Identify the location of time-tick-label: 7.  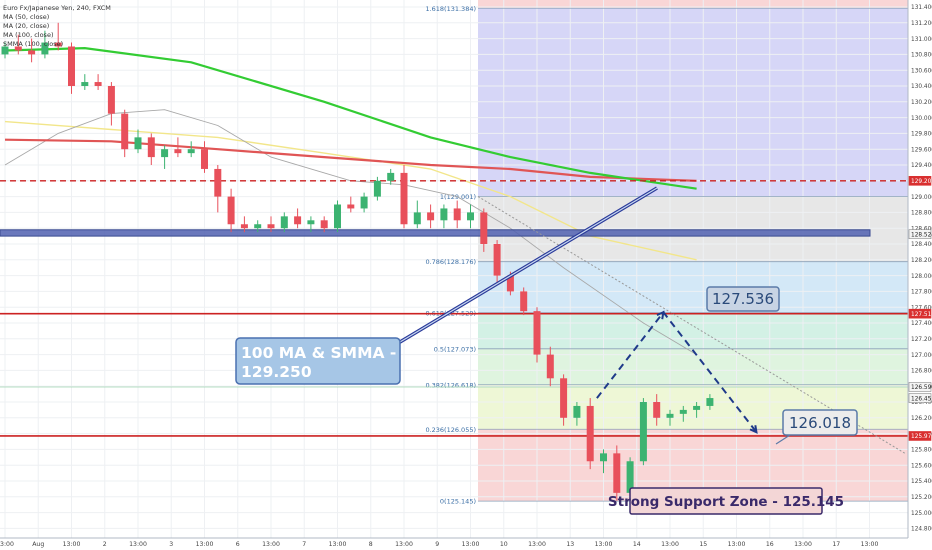
(304, 544).